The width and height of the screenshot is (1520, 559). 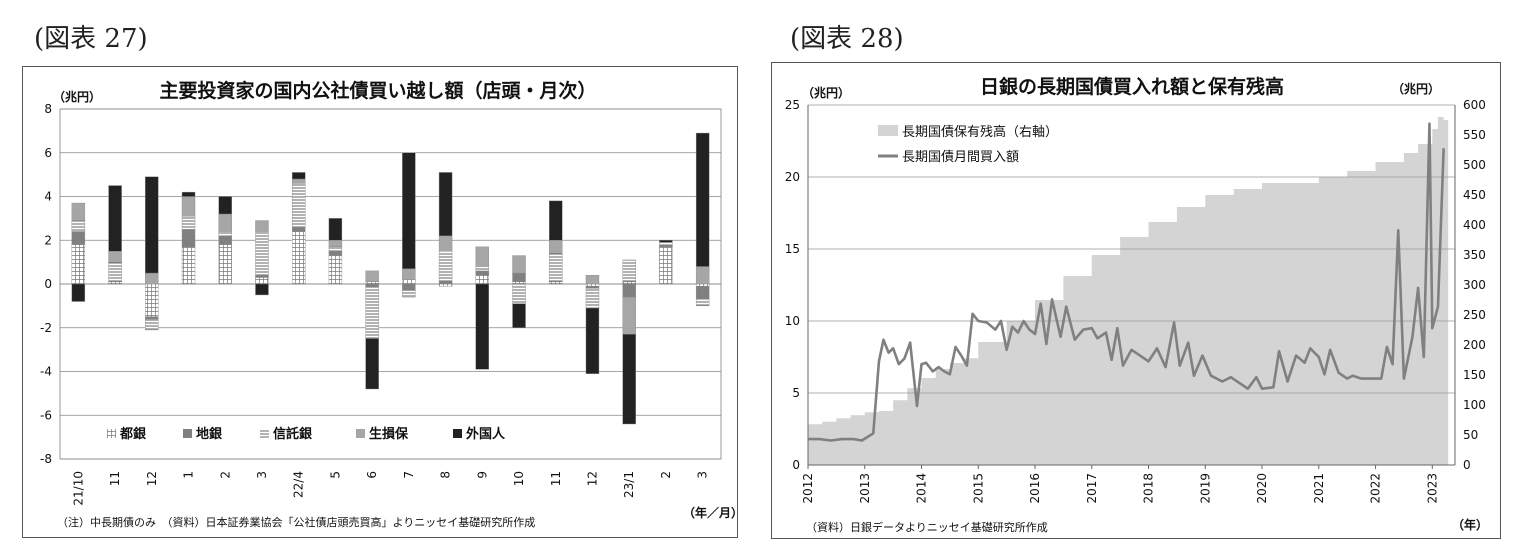 I want to click on chart1-x-tick: 3, so click(x=703, y=475).